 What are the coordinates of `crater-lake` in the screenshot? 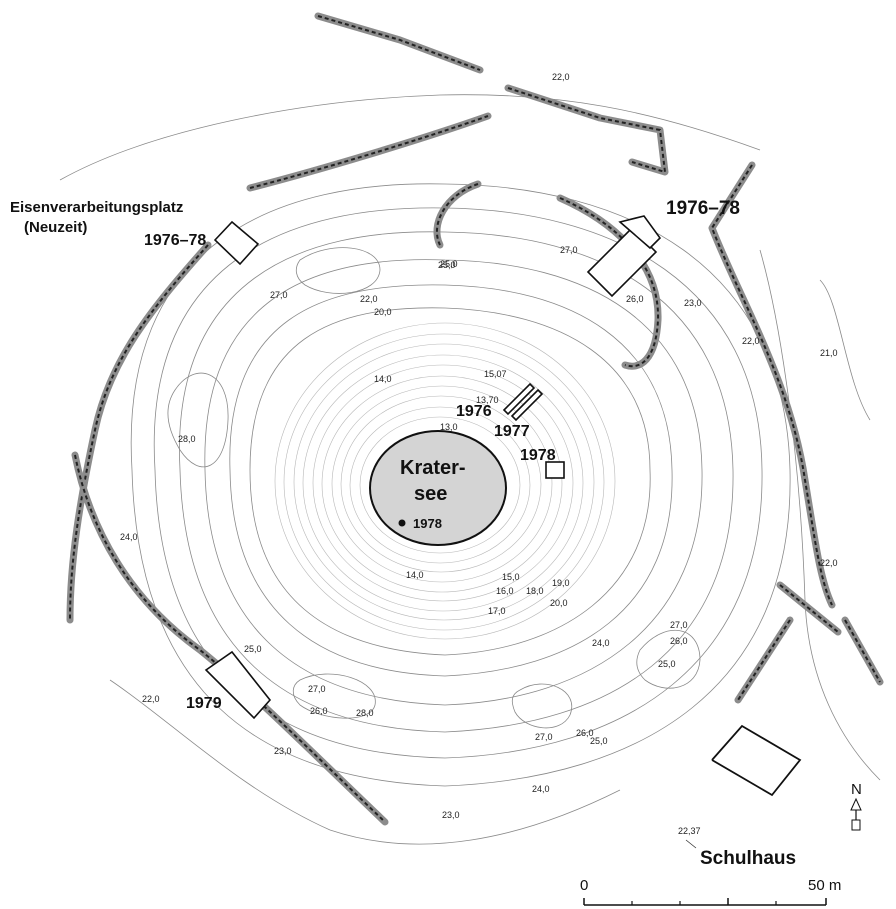 It's located at (438, 488).